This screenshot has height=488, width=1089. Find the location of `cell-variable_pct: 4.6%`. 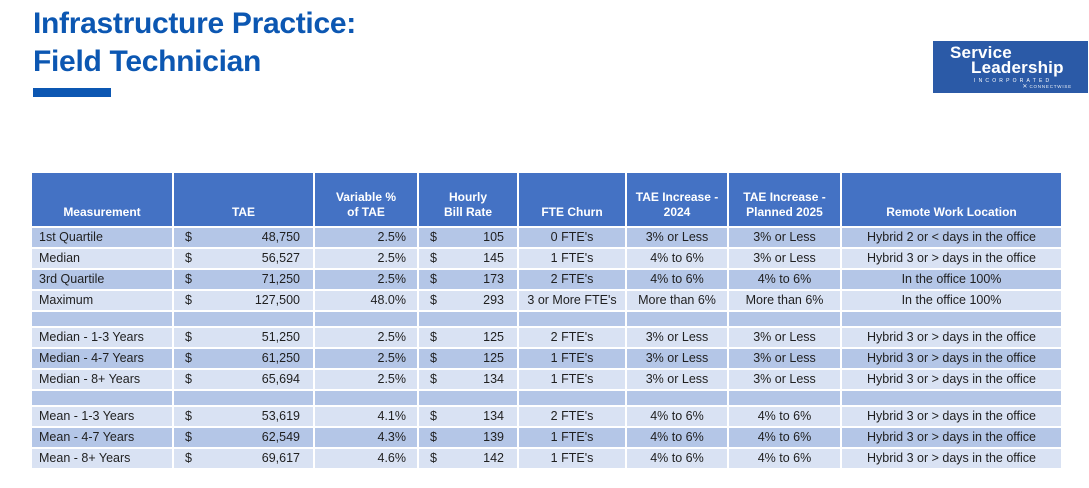

cell-variable_pct: 4.6% is located at coordinates (366, 458).